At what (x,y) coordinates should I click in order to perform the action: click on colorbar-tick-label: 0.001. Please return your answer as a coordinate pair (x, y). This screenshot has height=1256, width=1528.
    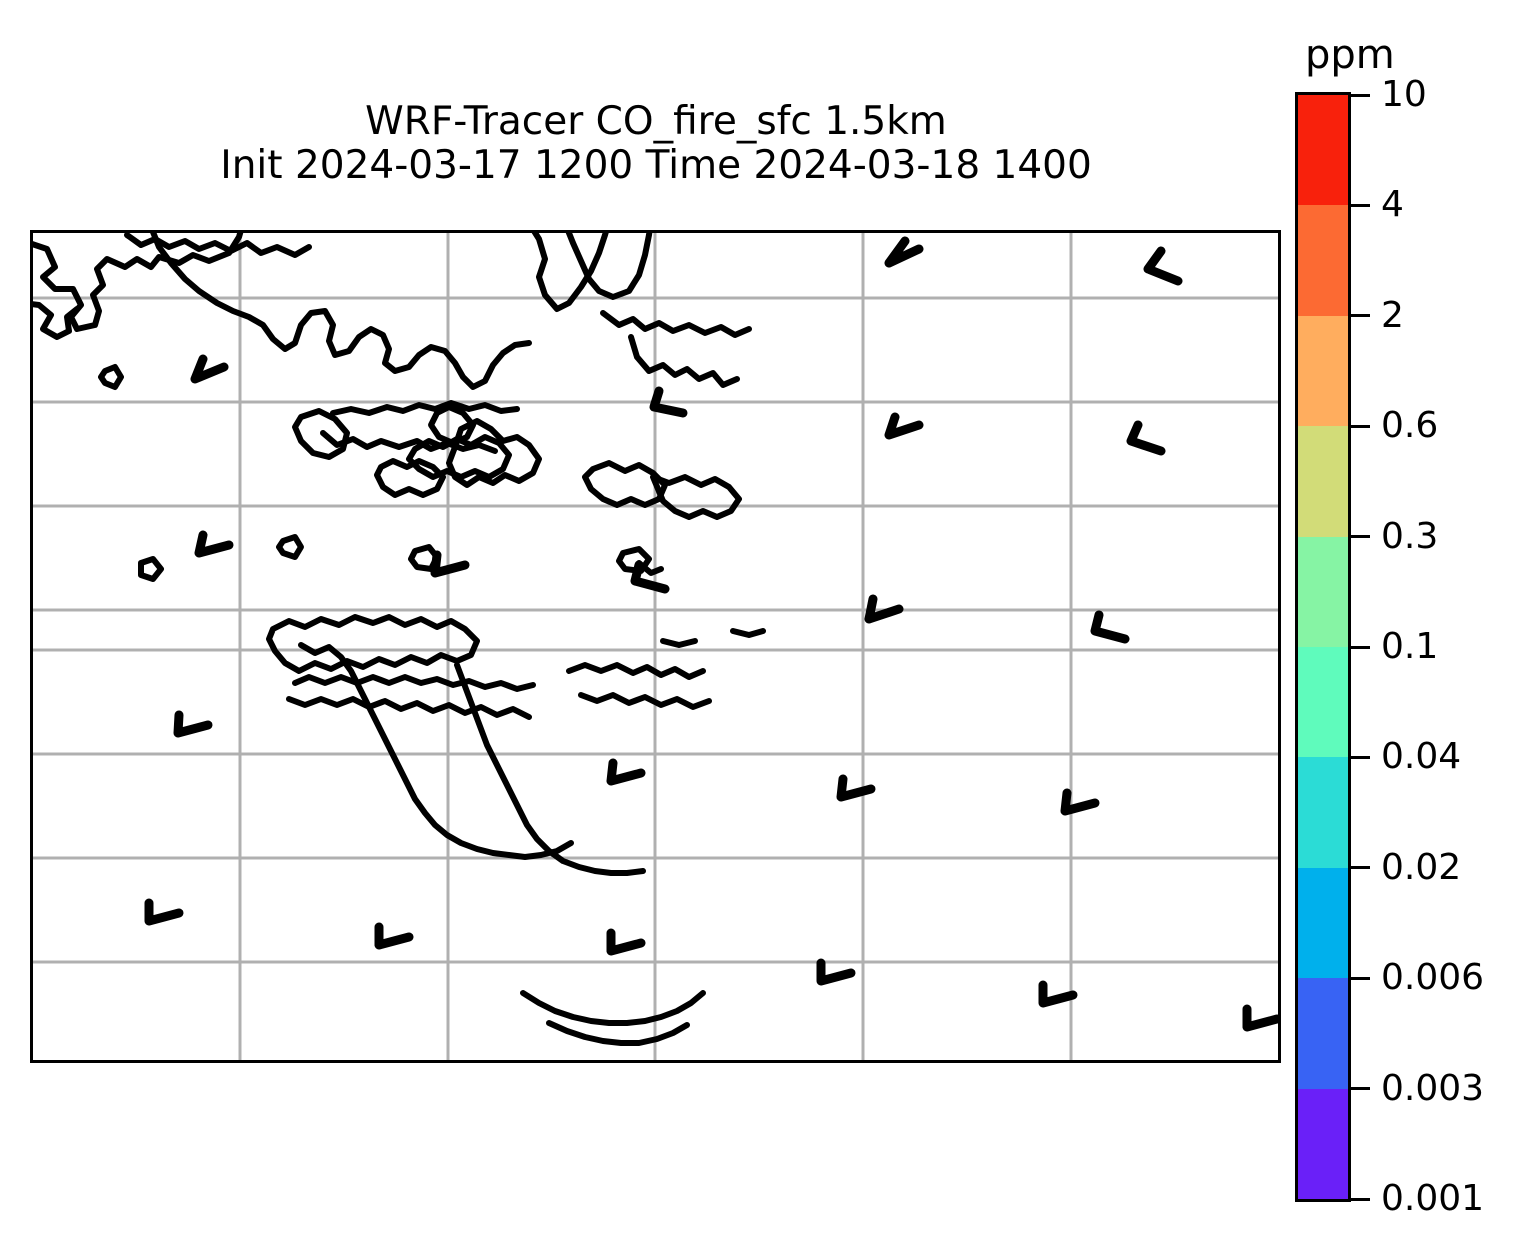
    Looking at the image, I should click on (1433, 1198).